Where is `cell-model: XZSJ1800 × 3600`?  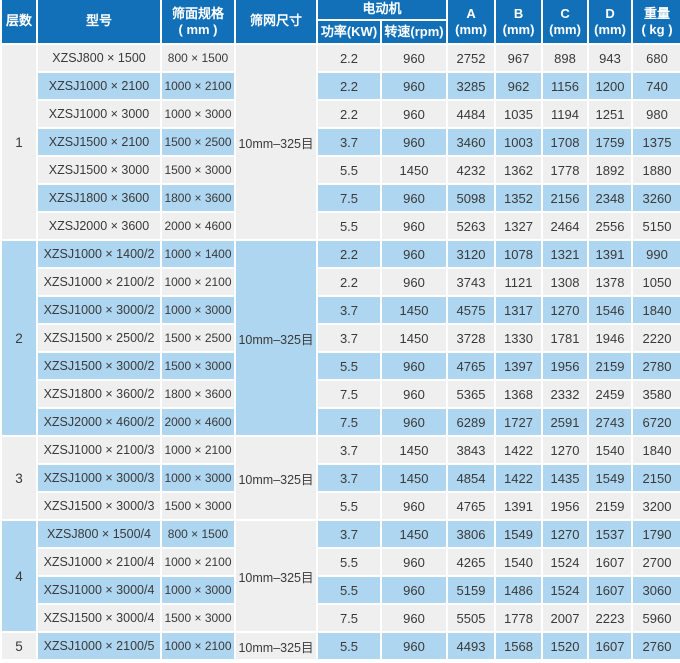 cell-model: XZSJ1800 × 3600 is located at coordinates (99, 198).